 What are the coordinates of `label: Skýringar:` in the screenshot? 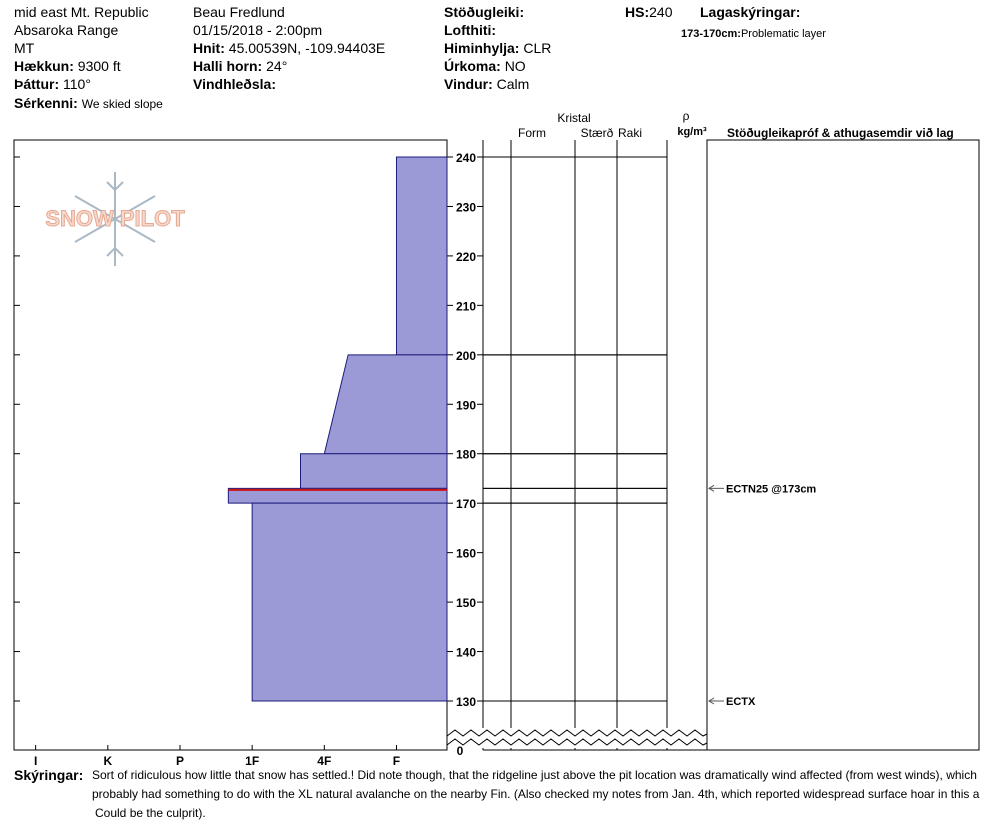 It's located at (49, 775).